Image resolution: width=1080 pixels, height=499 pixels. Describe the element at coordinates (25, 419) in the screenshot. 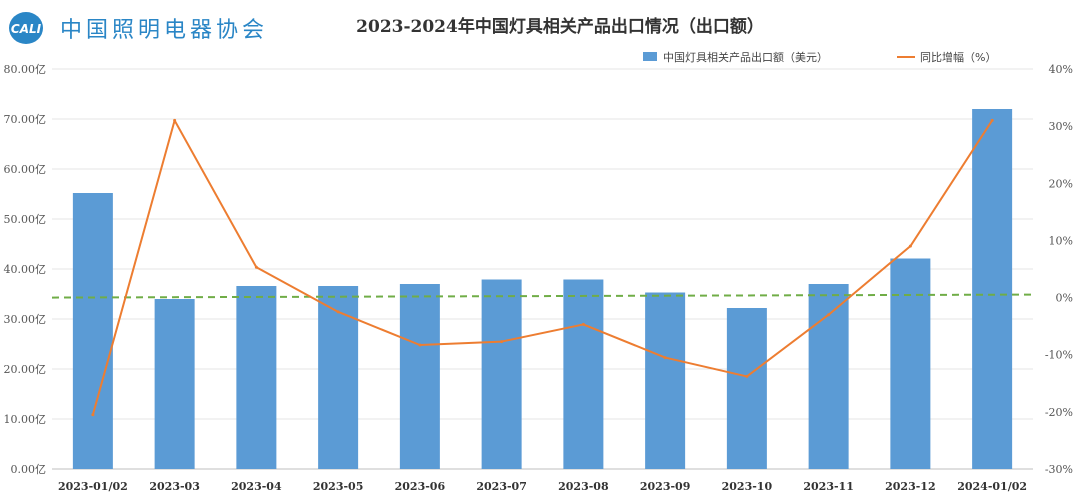

I see `y-left-tick-label: 10.00亿` at that location.